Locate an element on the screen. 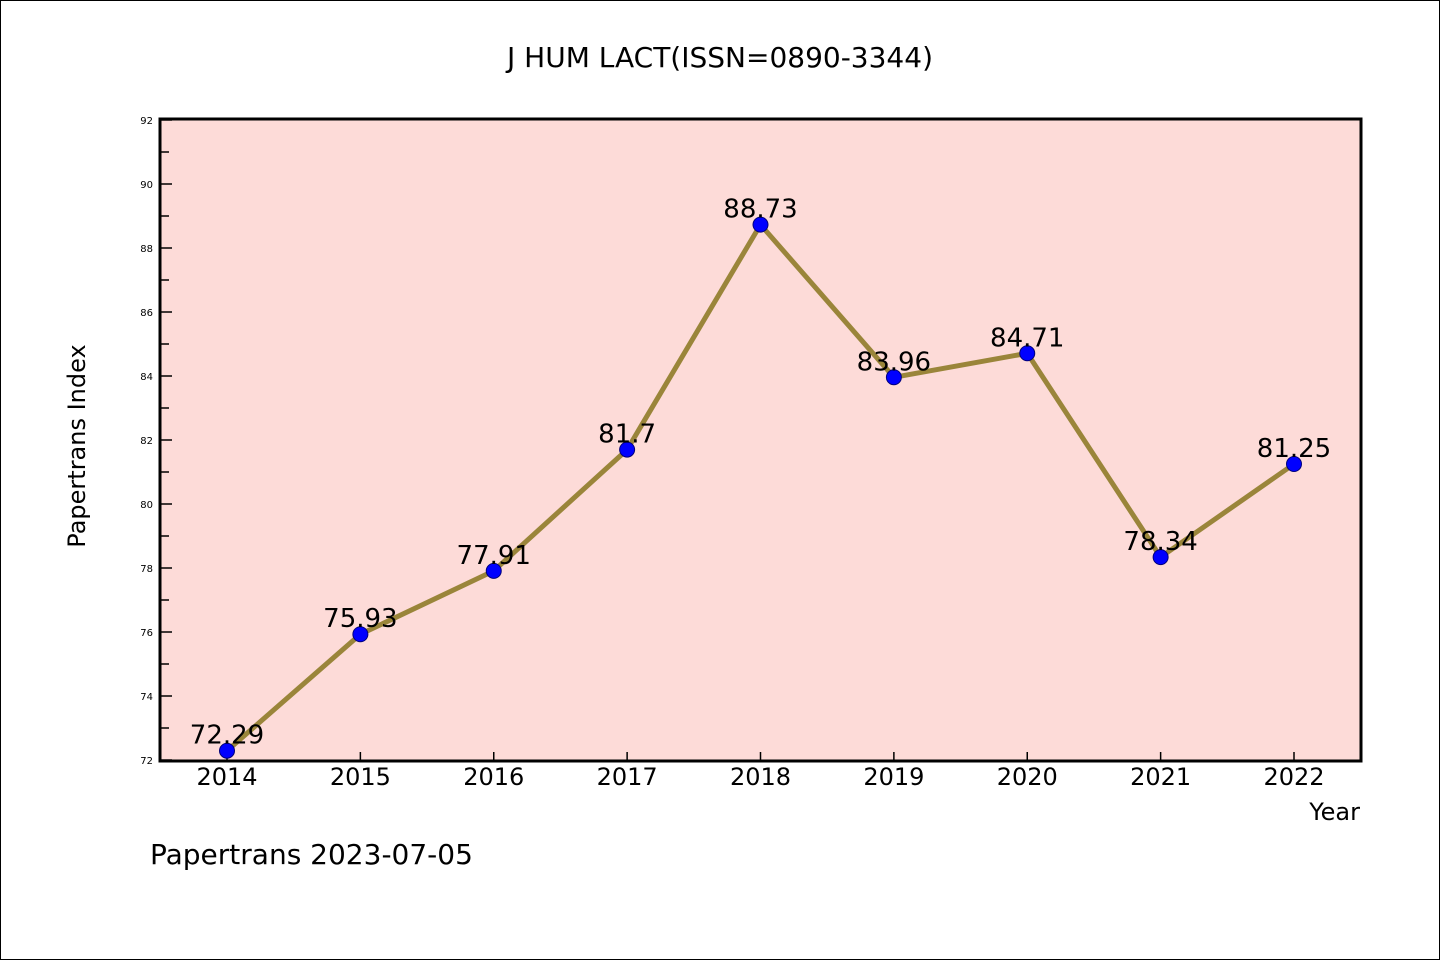  data-label: 75.93 is located at coordinates (360, 619).